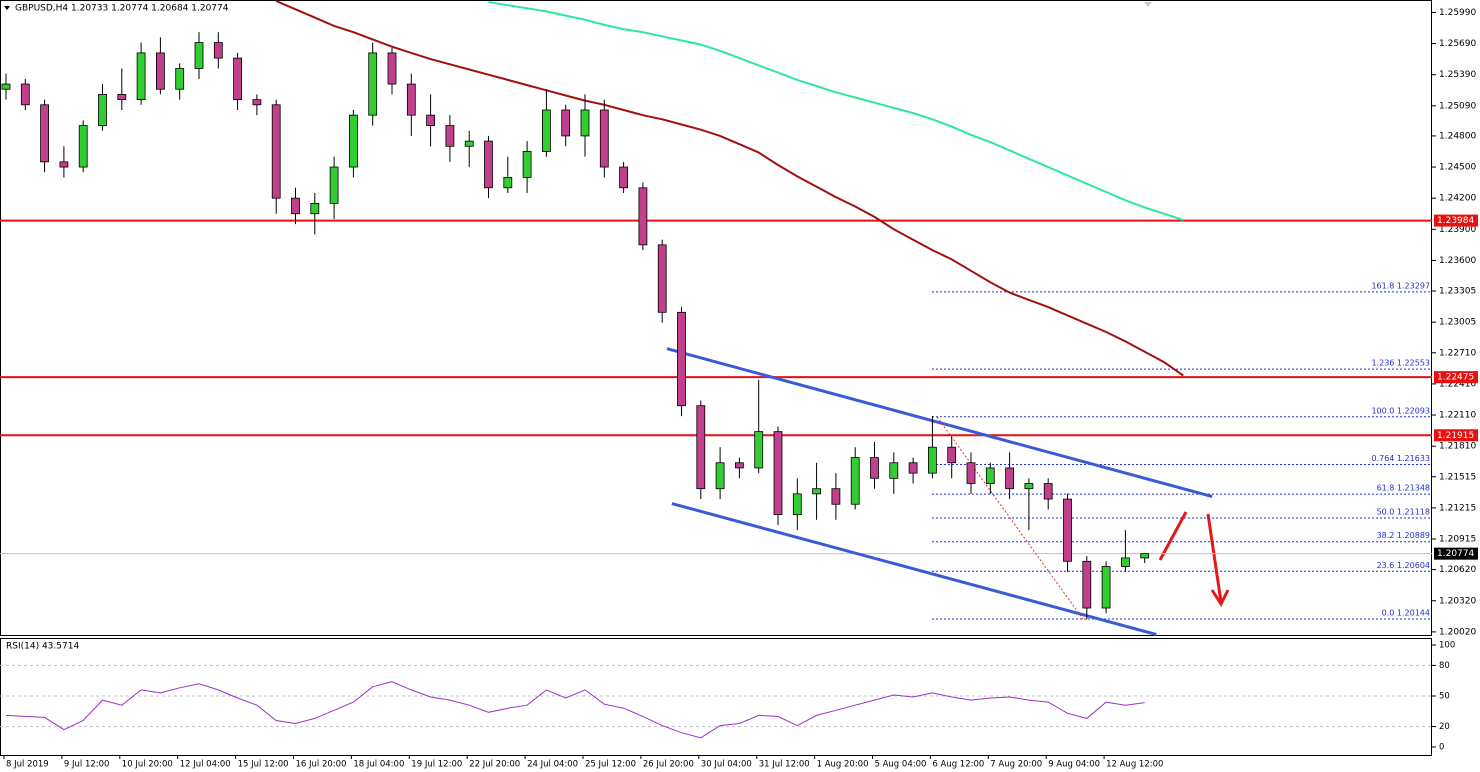 Image resolution: width=1480 pixels, height=772 pixels. I want to click on x-tick-label: 1 Aug 20:00, so click(843, 765).